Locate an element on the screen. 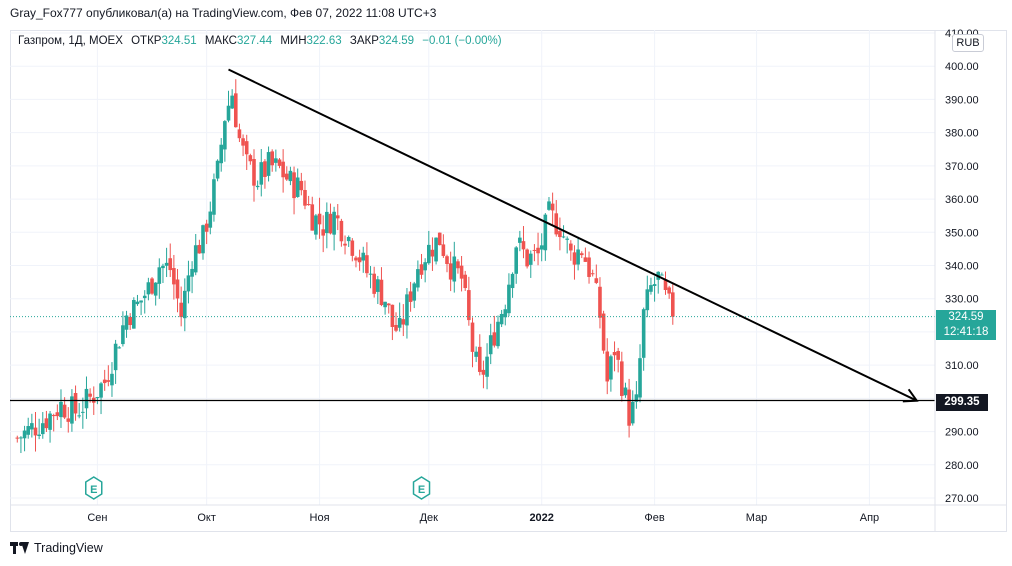 The image size is (1012, 566). footer: TradingView is located at coordinates (56, 548).